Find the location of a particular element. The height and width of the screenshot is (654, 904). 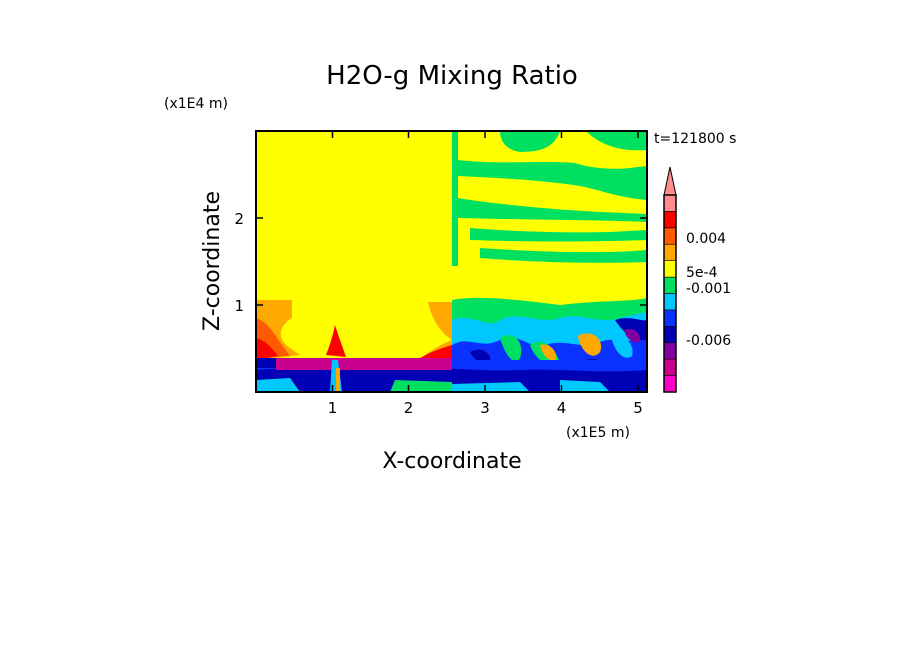

x-tick-label: 3 is located at coordinates (485, 408).